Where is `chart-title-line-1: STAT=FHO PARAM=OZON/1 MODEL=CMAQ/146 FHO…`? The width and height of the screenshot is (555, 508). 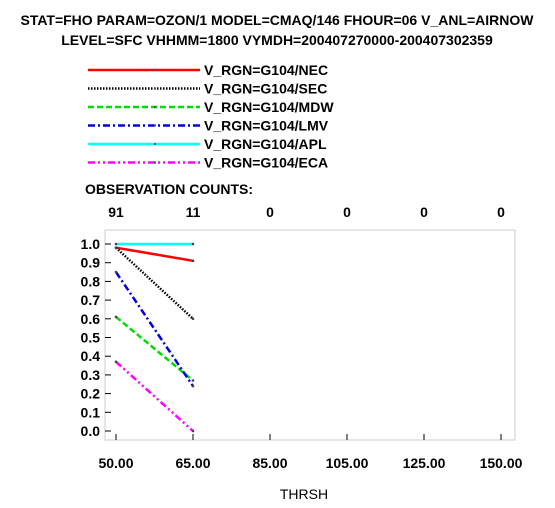
chart-title-line-1: STAT=FHO PARAM=OZON/1 MODEL=CMAQ/146 FHO… is located at coordinates (277, 20).